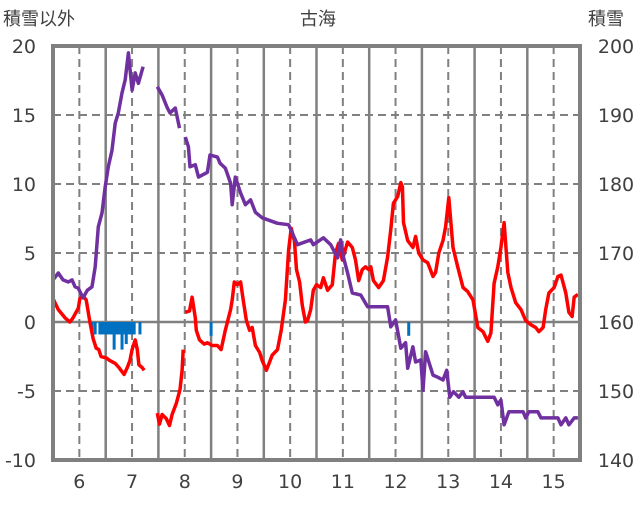  Describe the element at coordinates (30, 254) in the screenshot. I see `y-left-tick-label: 5` at that location.